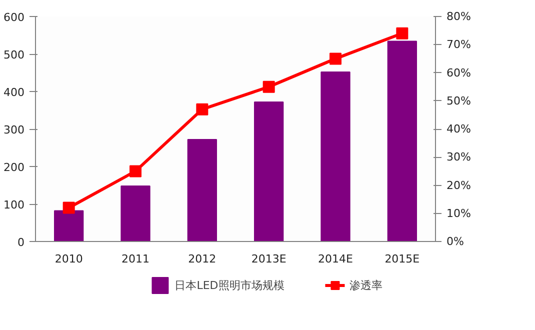 The image size is (535, 330). I want to click on x-tick-label: 2010, so click(68, 259).